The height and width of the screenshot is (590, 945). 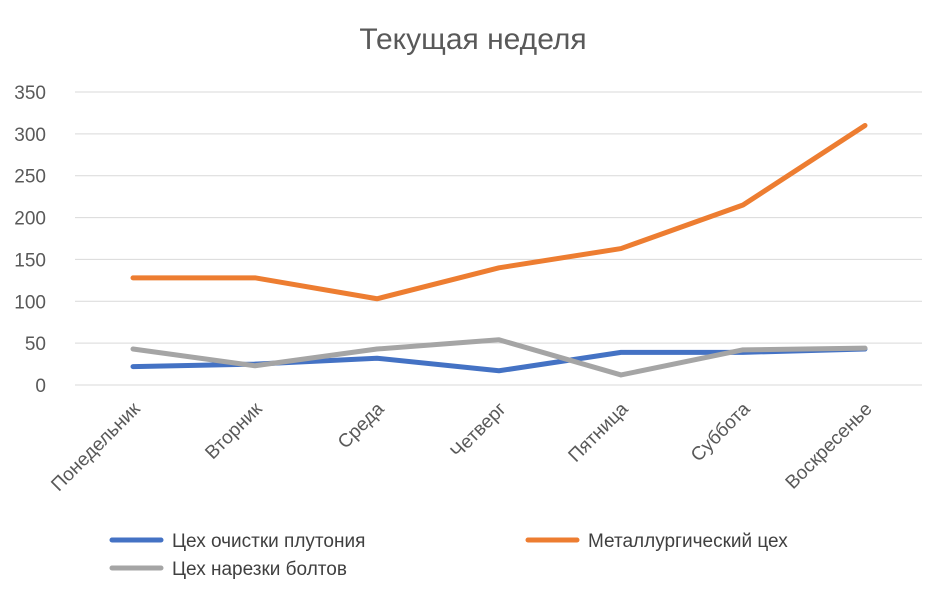 I want to click on y-tick-label: 200, so click(x=30, y=219).